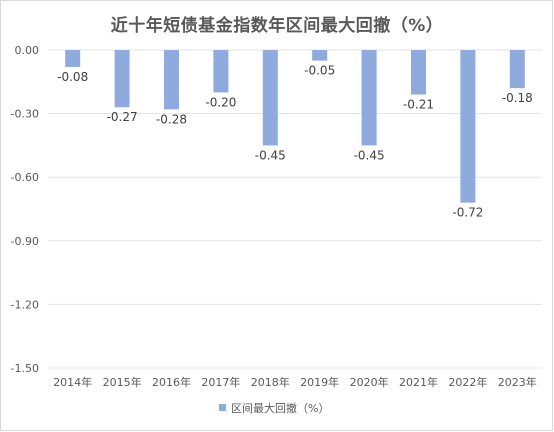 This screenshot has width=554, height=432. Describe the element at coordinates (27, 50) in the screenshot. I see `y-tick-label: 0.00` at that location.